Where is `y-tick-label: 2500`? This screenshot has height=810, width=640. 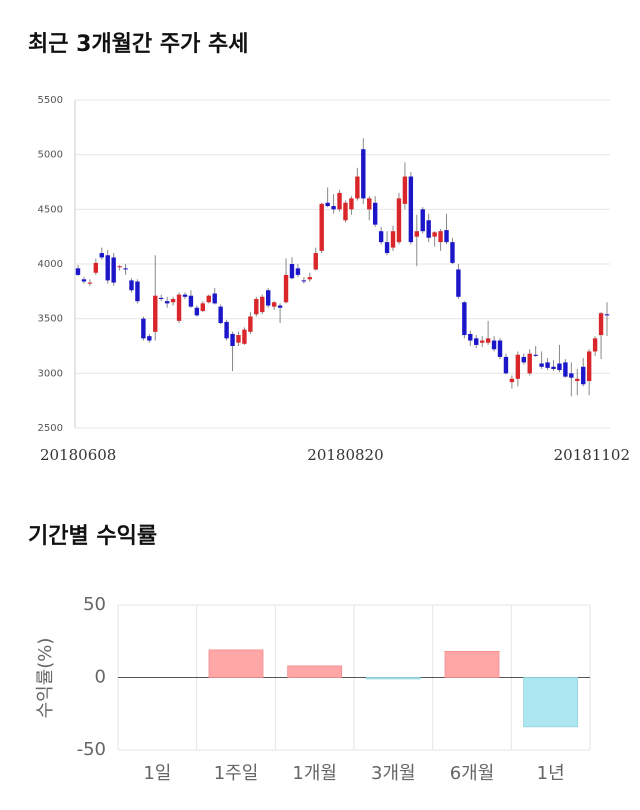
y-tick-label: 2500 is located at coordinates (50, 428).